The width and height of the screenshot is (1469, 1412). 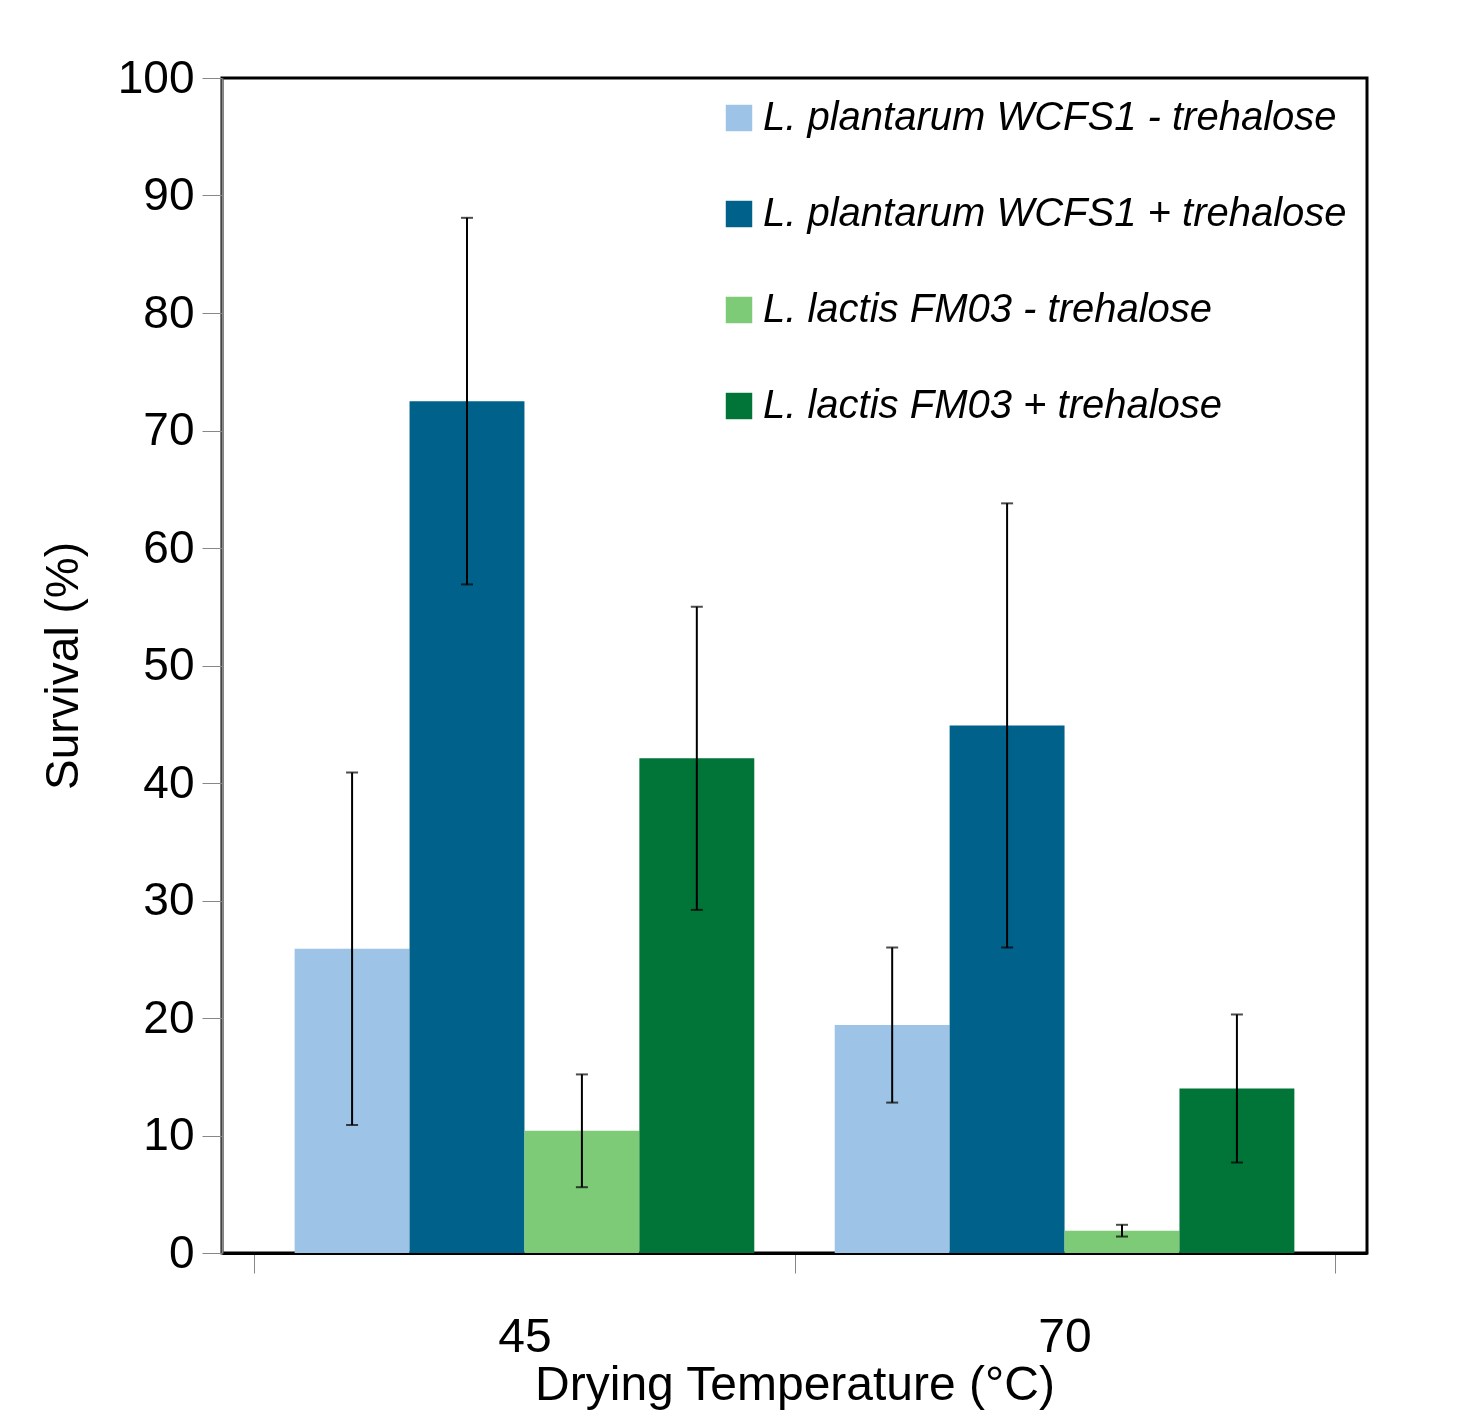 What do you see at coordinates (169, 1016) in the screenshot?
I see `y-tick-label: 20` at bounding box center [169, 1016].